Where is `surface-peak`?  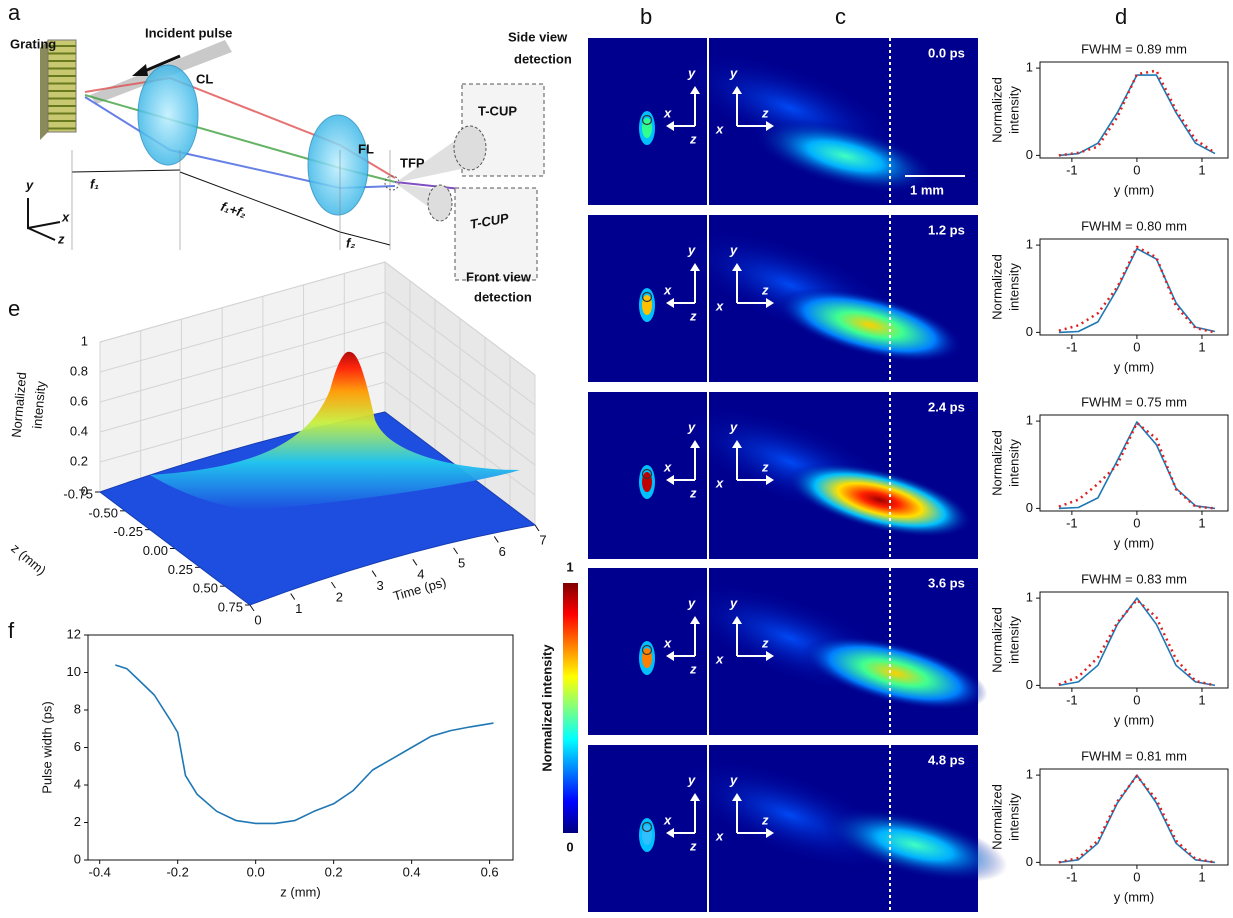 surface-peak is located at coordinates (335, 430).